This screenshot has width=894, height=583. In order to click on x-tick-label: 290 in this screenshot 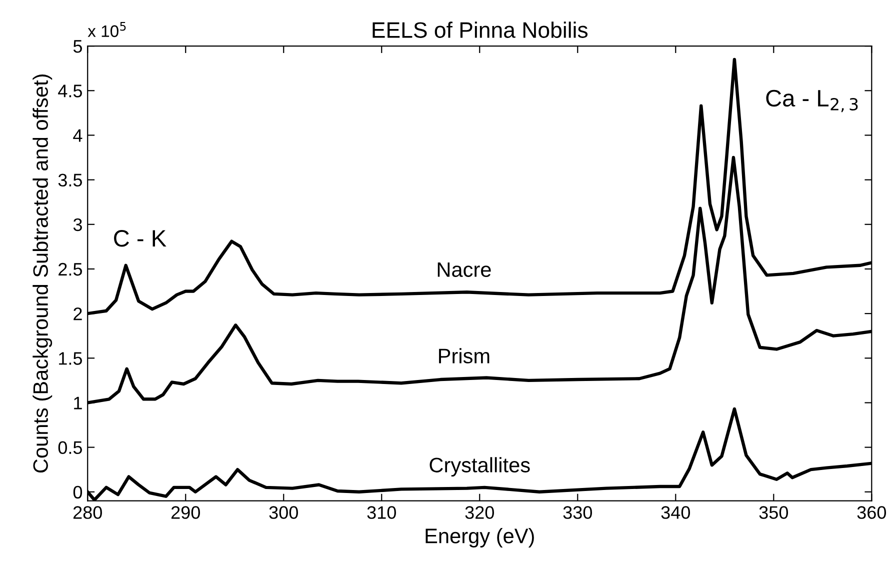, I will do `click(185, 512)`.